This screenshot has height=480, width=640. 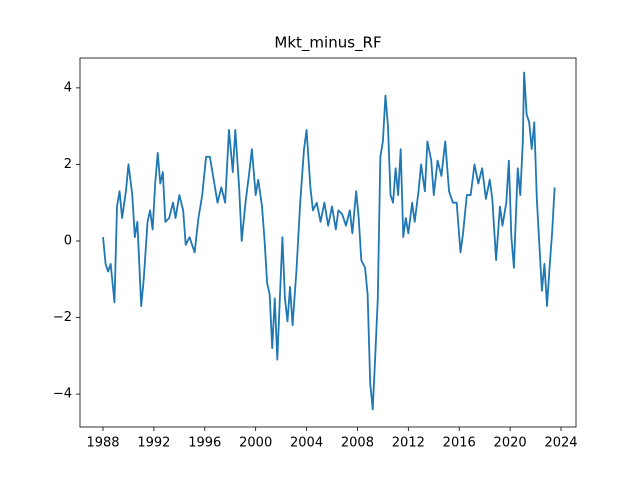 I want to click on x-tick-label: 2016, so click(x=459, y=443).